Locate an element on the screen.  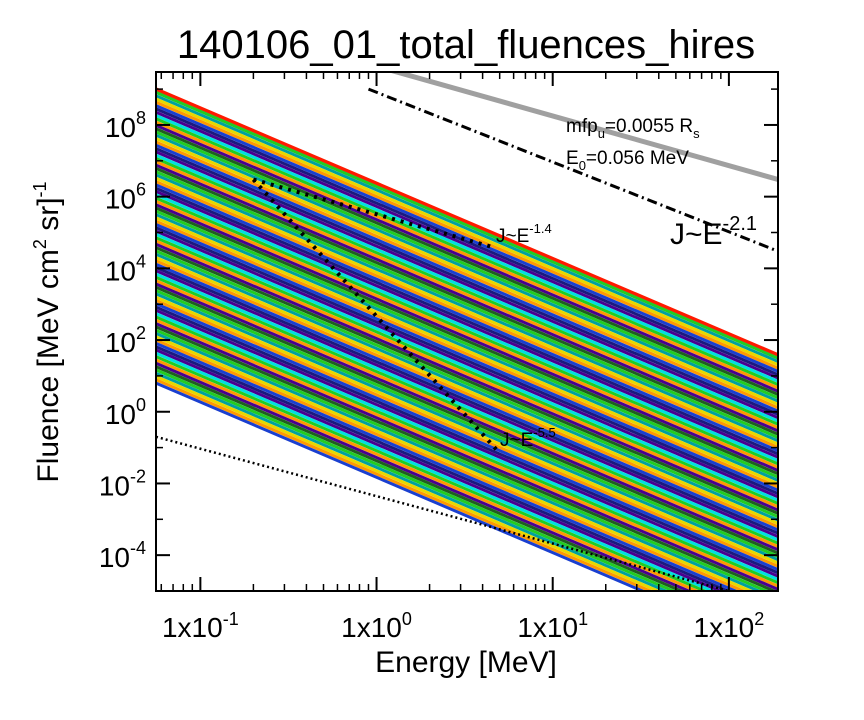
mfp-annotation: mfpu=0.0055 Rs is located at coordinates (633, 128).